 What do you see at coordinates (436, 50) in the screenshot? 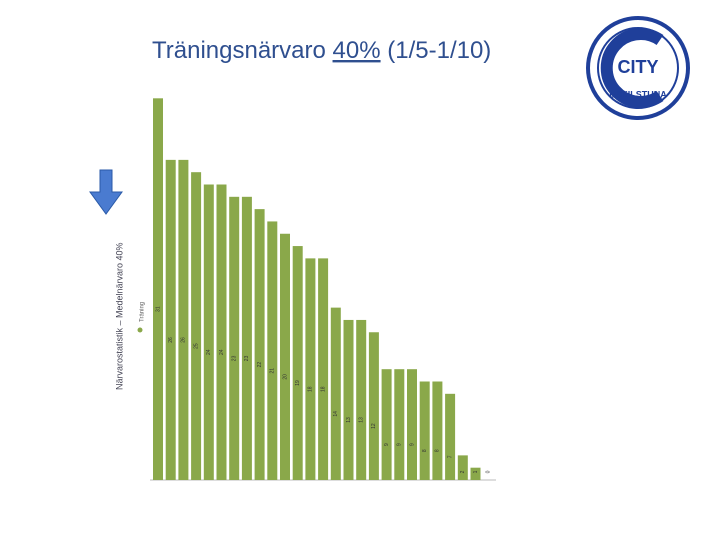
I see `title-suffix: (1/5-1/10)` at bounding box center [436, 50].